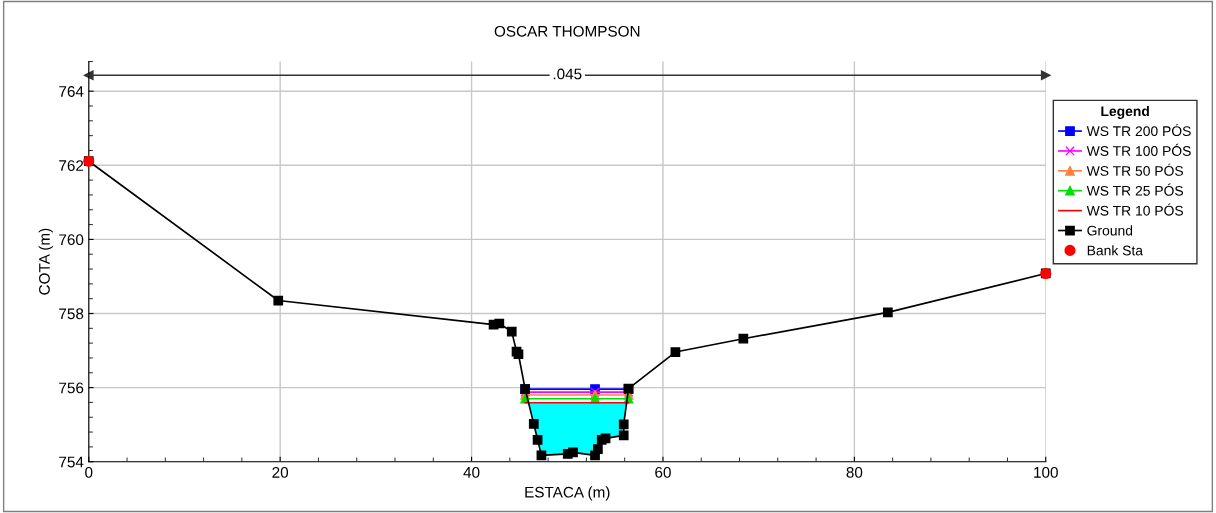 This screenshot has height=513, width=1216. Describe the element at coordinates (71, 91) in the screenshot. I see `y-tick-label: 764` at that location.